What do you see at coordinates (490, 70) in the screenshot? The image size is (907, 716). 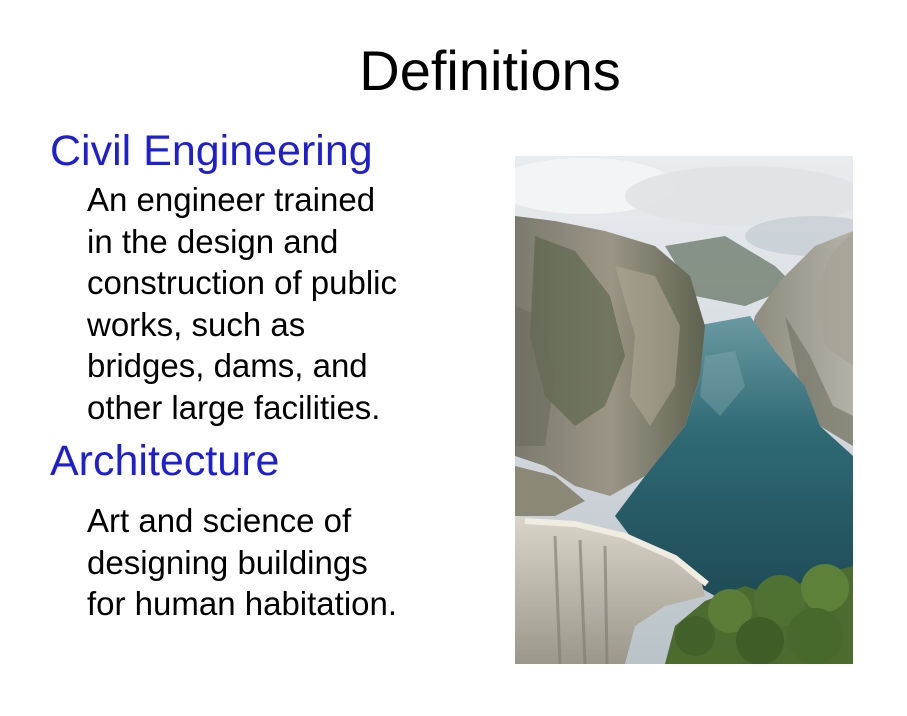 I see `slide-title: Definitions` at bounding box center [490, 70].